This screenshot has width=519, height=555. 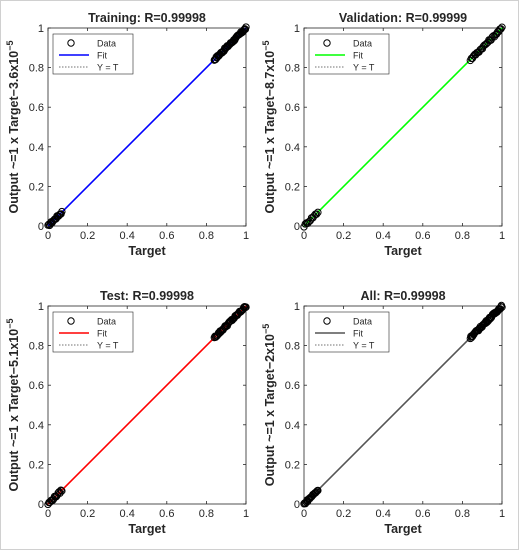 I want to click on y-label-offset: −2, so click(x=270, y=362).